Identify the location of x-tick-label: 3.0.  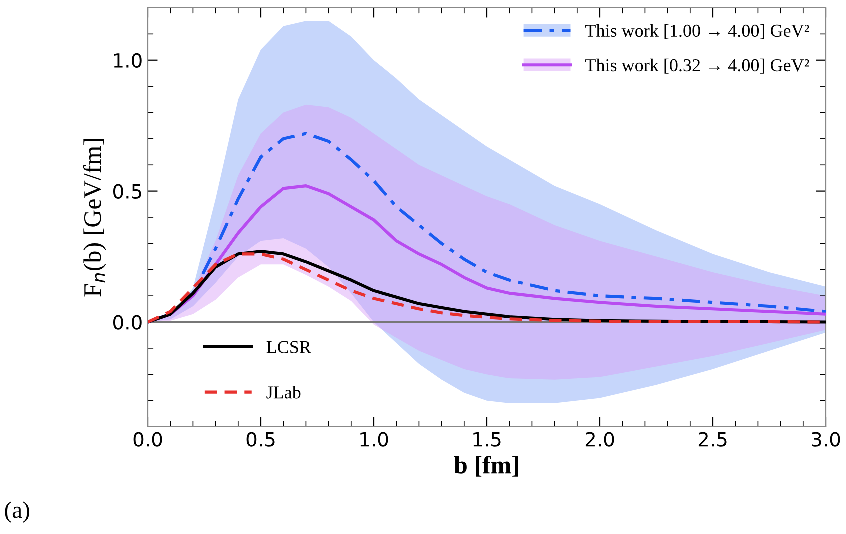
(826, 439).